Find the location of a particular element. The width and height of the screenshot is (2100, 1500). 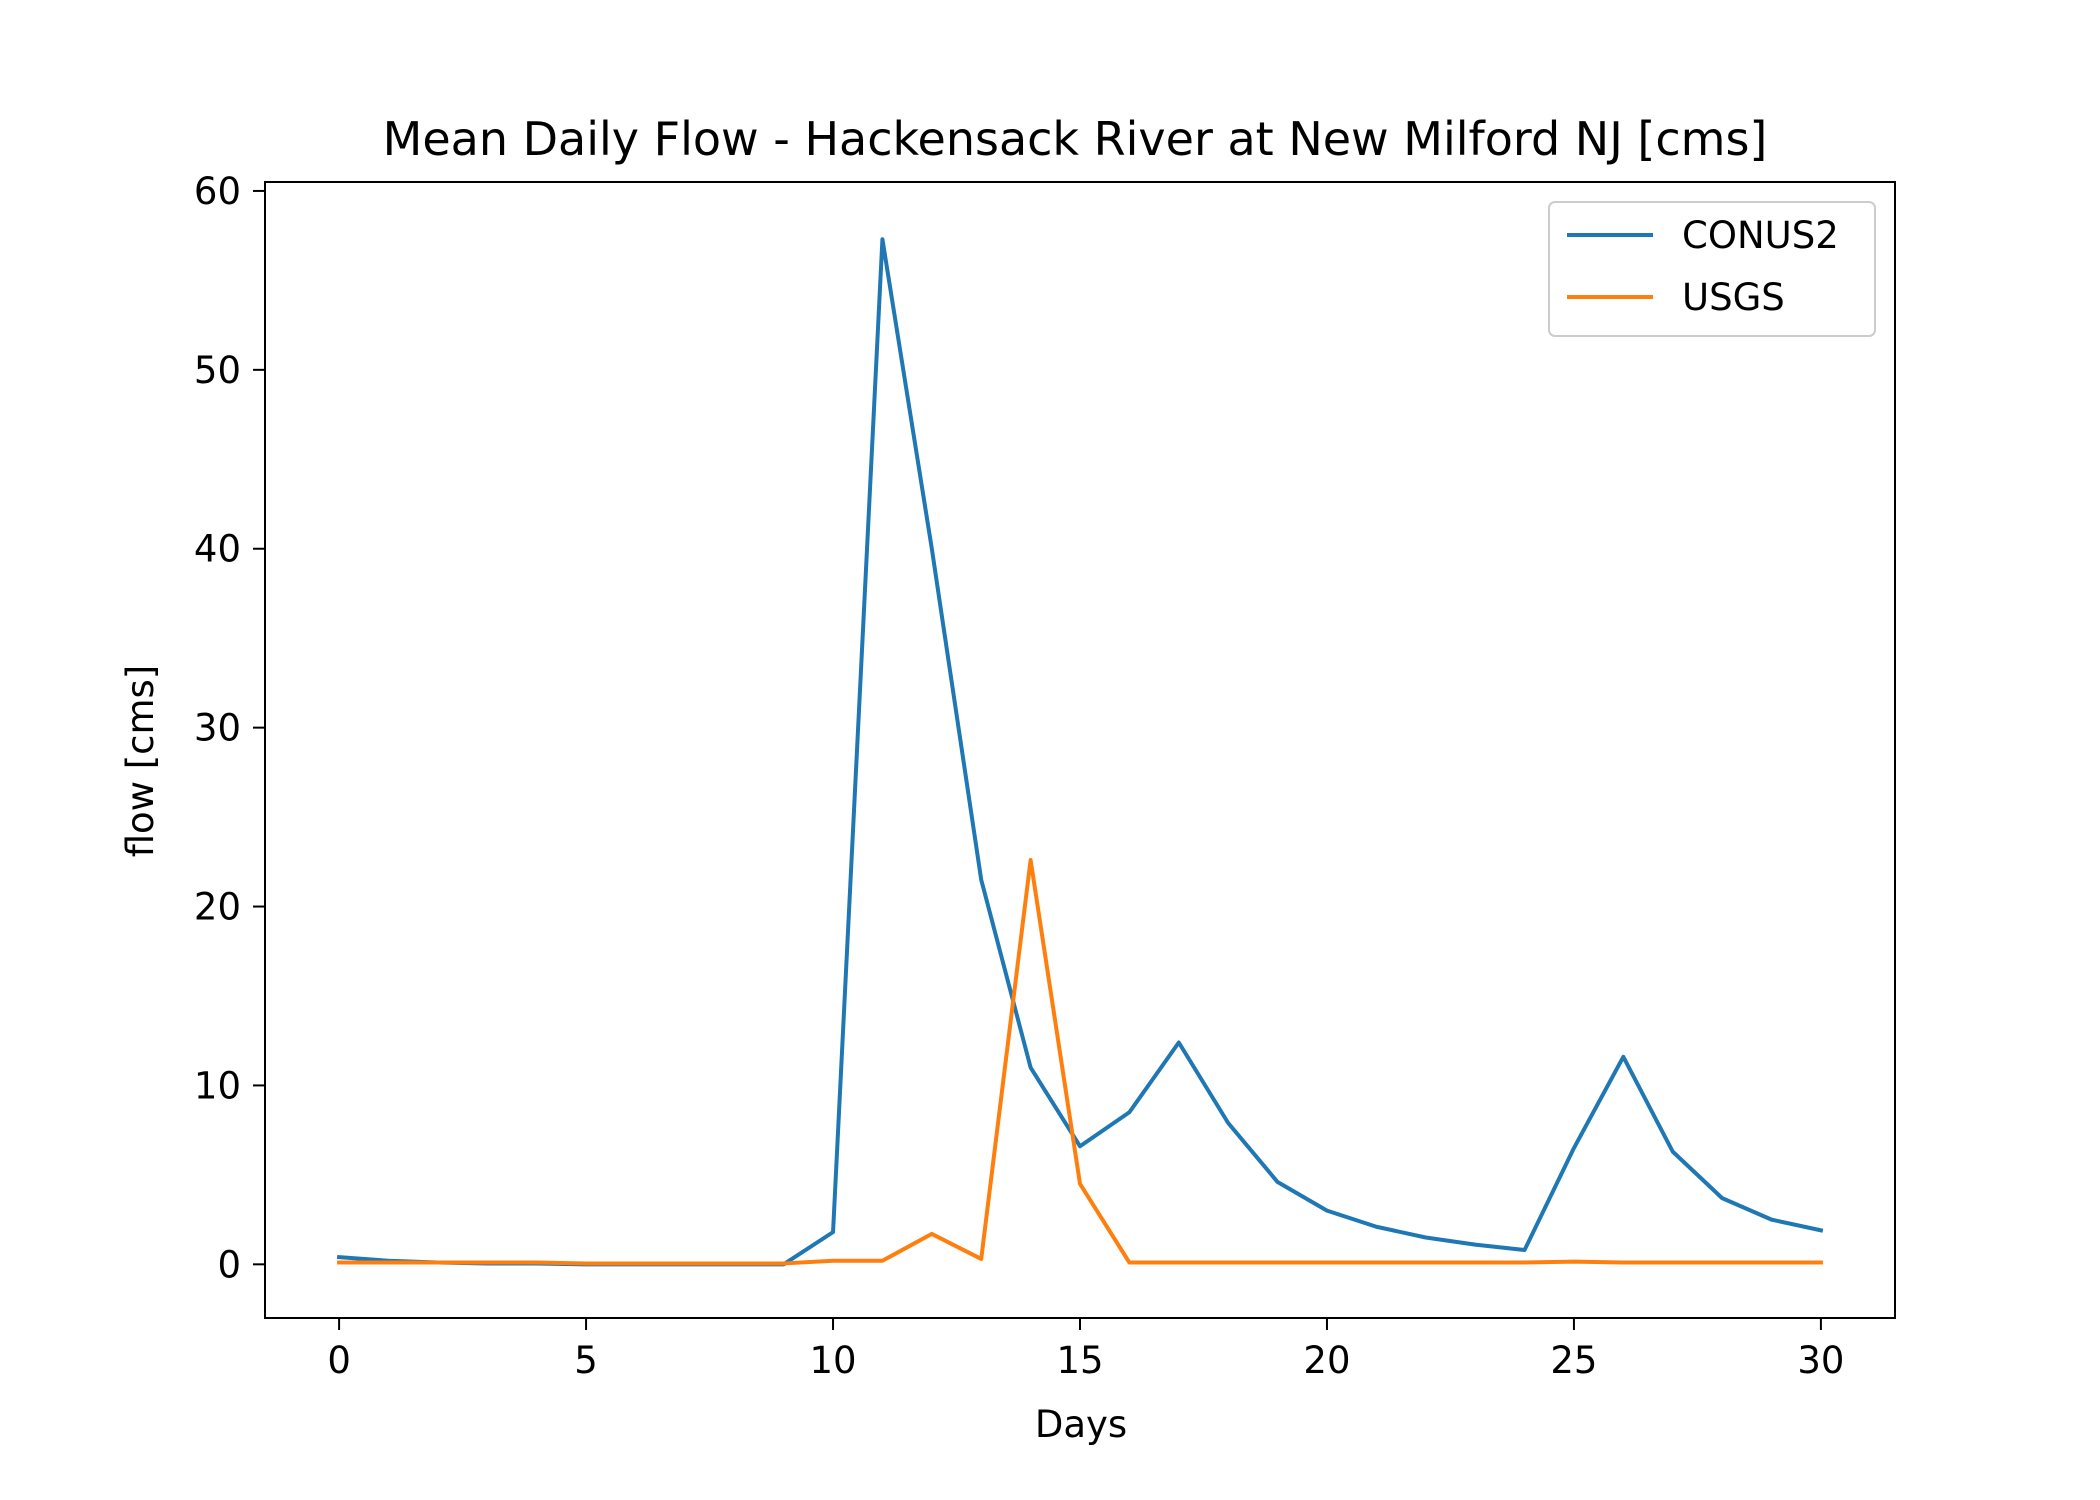

x-tick-label: 15 is located at coordinates (1079, 1360).